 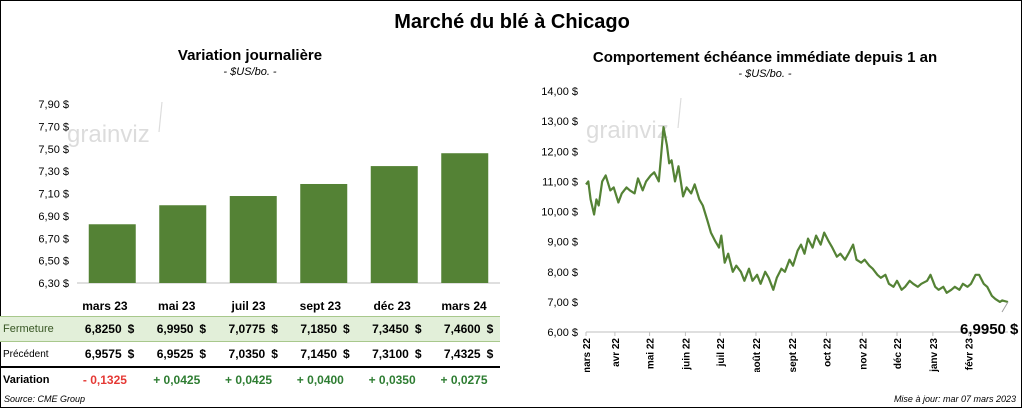 I want to click on variation-value: + 0,0275, so click(x=464, y=380).